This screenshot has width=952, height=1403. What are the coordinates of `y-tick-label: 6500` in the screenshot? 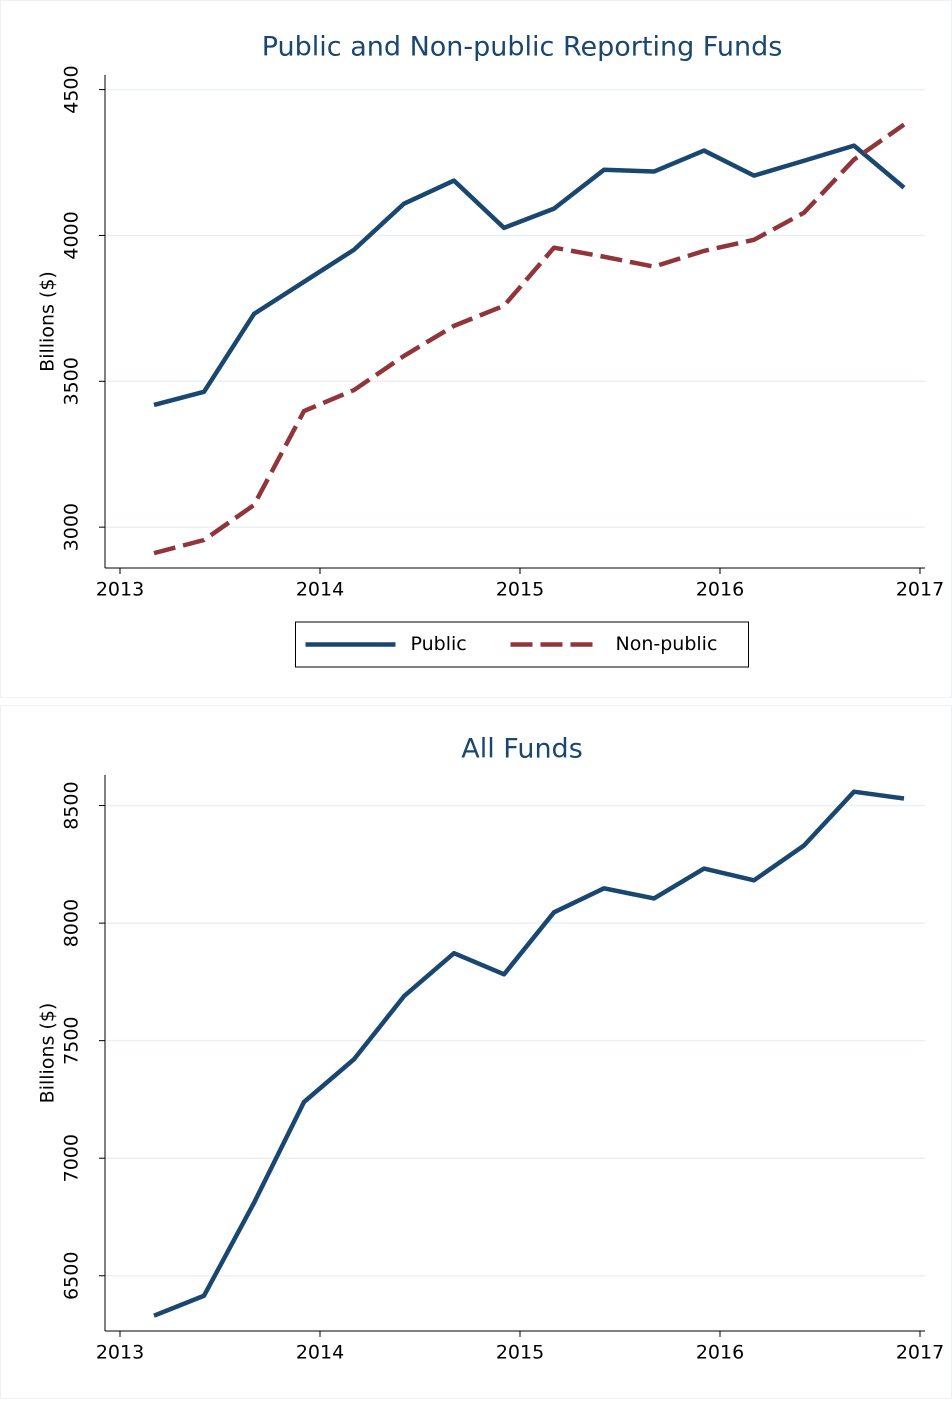 It's located at (72, 1276).